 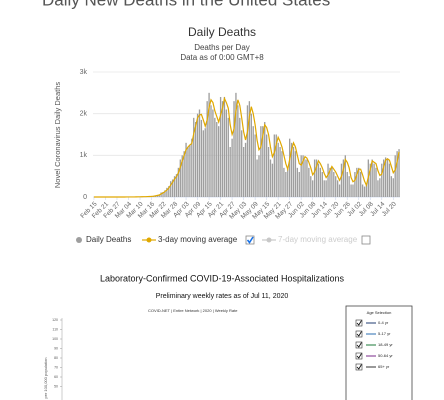 What do you see at coordinates (56, 386) in the screenshot?
I see `y-tick-label: 50` at bounding box center [56, 386].